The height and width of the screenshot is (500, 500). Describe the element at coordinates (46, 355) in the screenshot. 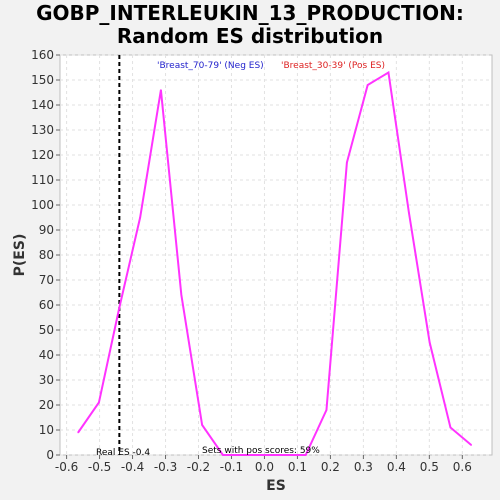

I see `y-tick-label: 40` at that location.